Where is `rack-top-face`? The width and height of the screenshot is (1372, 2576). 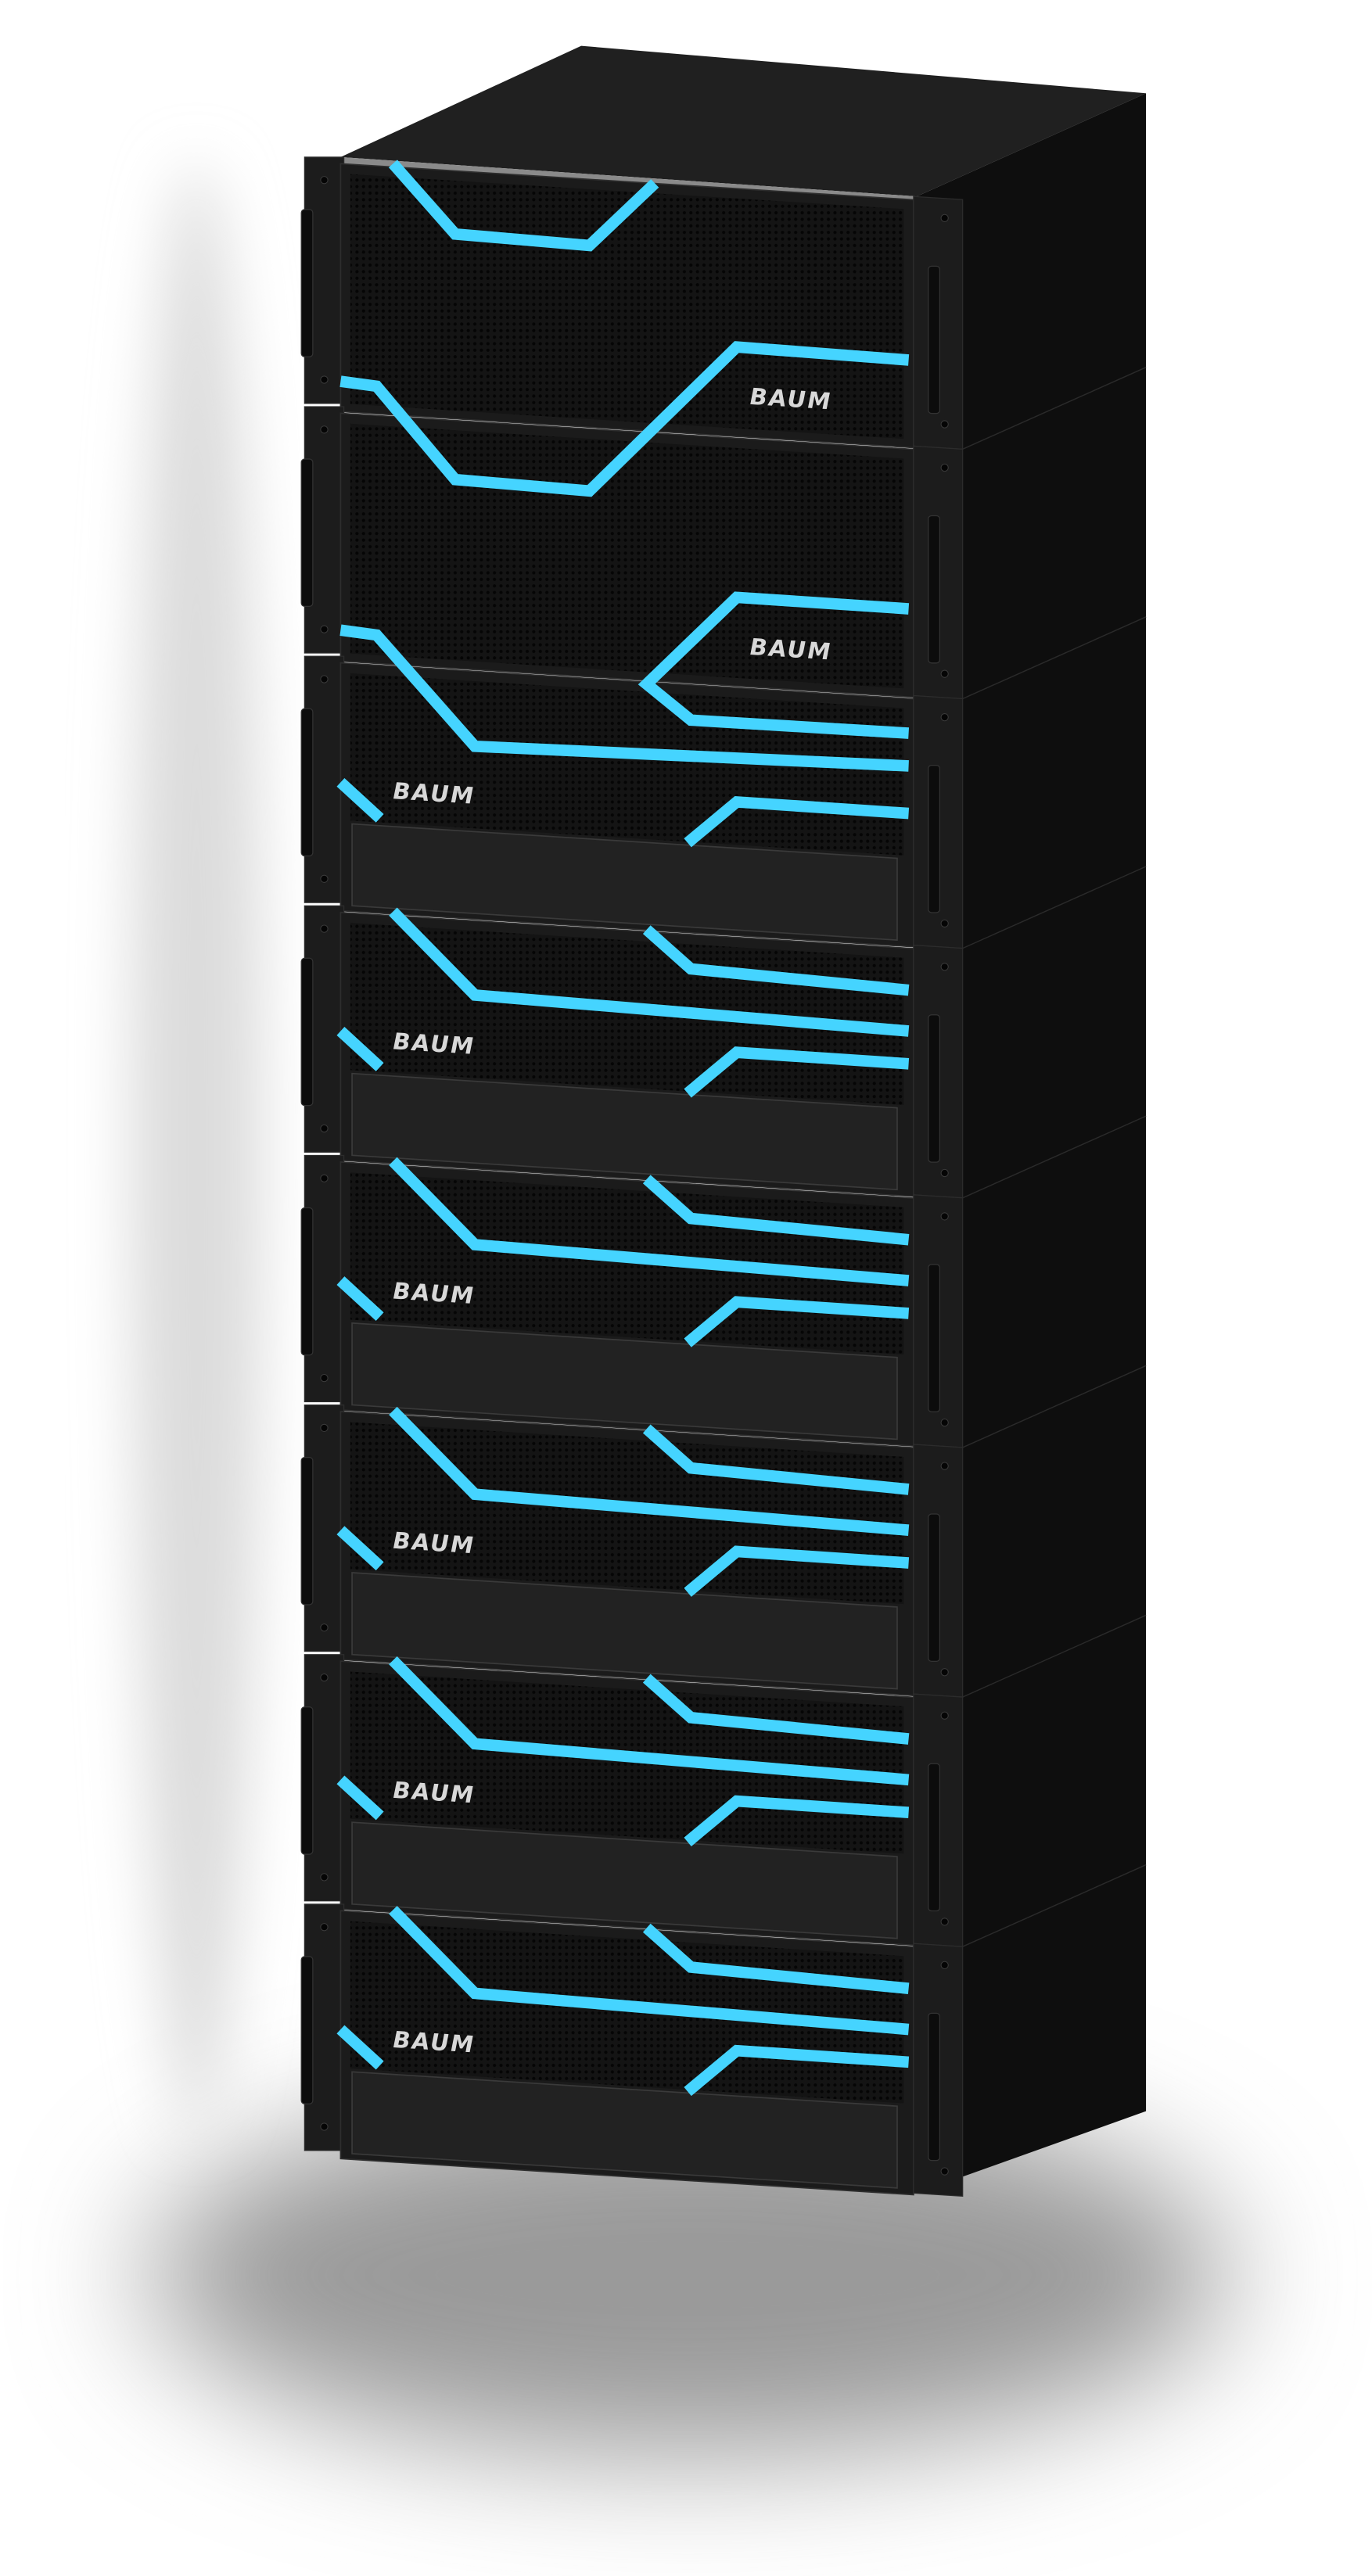 rack-top-face is located at coordinates (743, 121).